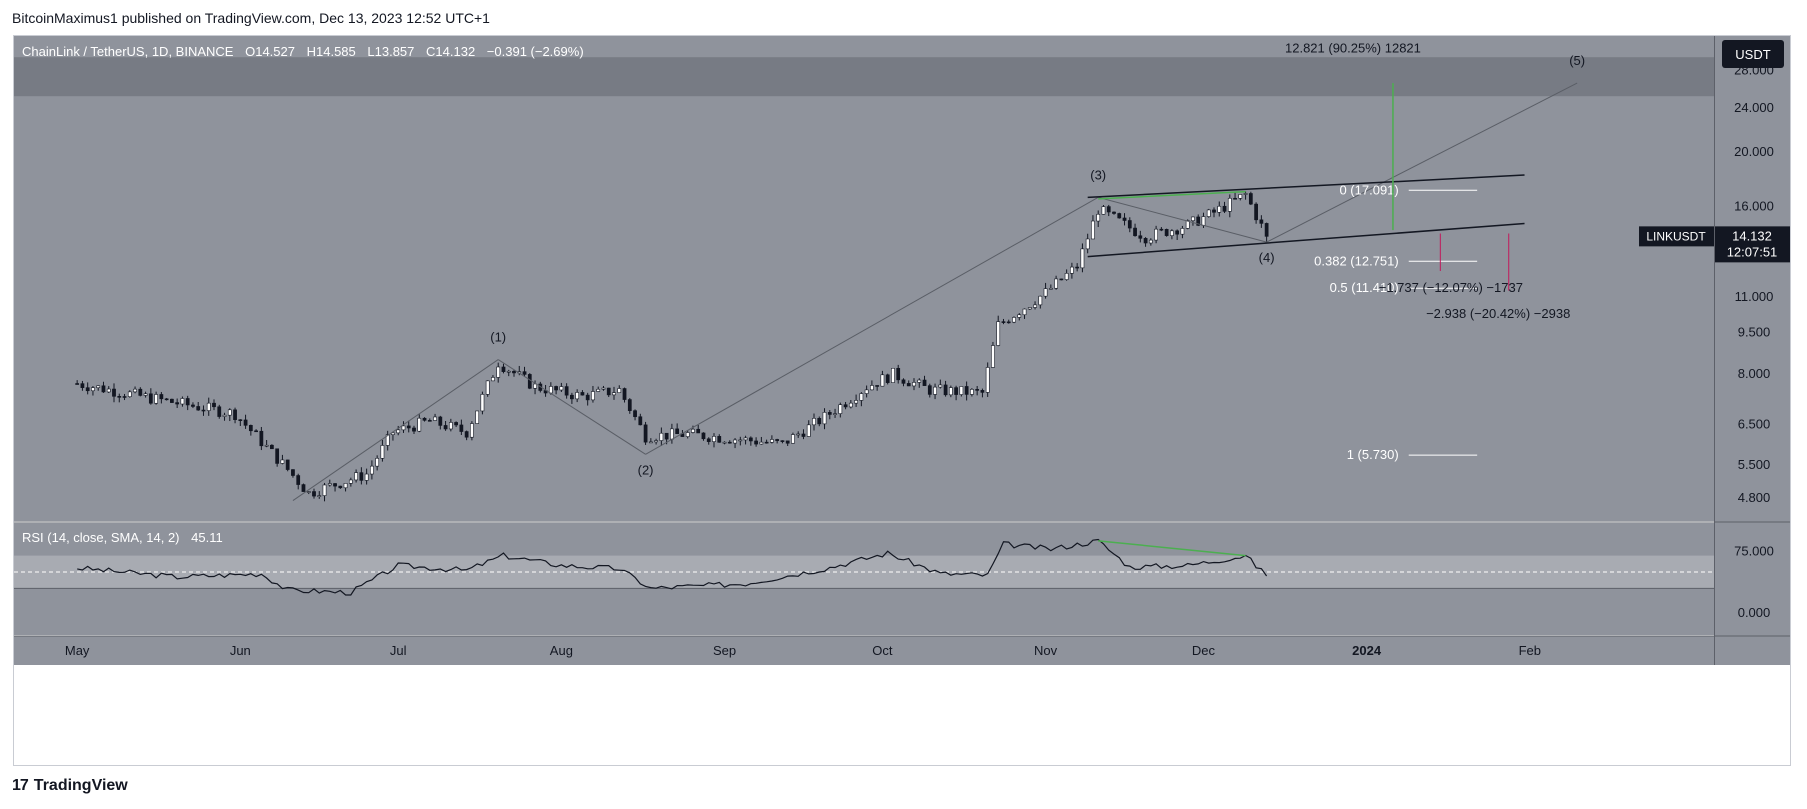 This screenshot has height=809, width=1807. Describe the element at coordinates (1752, 235) in the screenshot. I see `last-price: 14.132` at that location.